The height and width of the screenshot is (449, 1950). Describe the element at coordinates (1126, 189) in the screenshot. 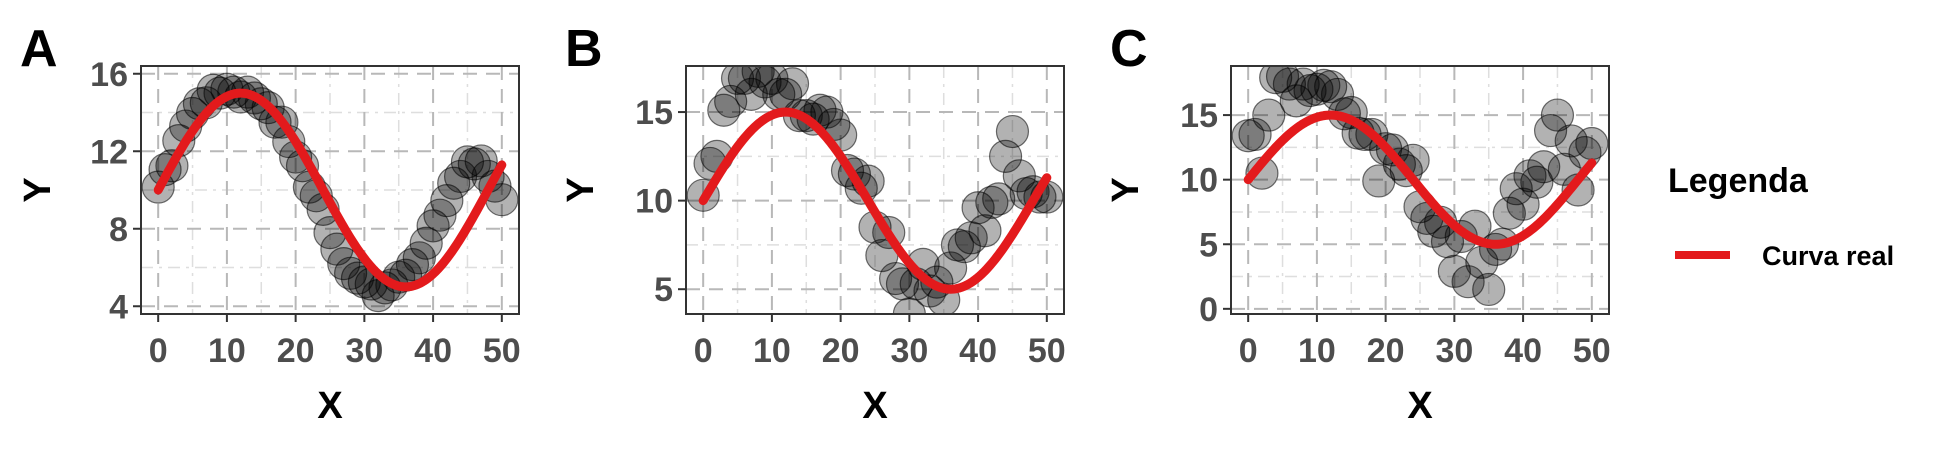

I see `panel-c-y-axis-title: Y` at that location.